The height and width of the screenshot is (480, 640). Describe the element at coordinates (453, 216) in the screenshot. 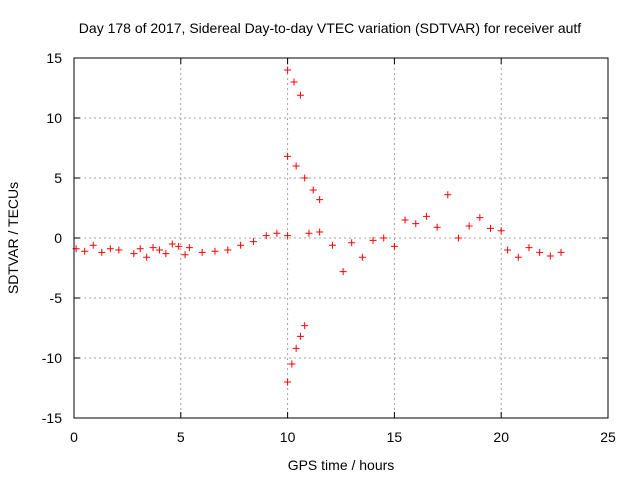

I see `series-band-e` at that location.